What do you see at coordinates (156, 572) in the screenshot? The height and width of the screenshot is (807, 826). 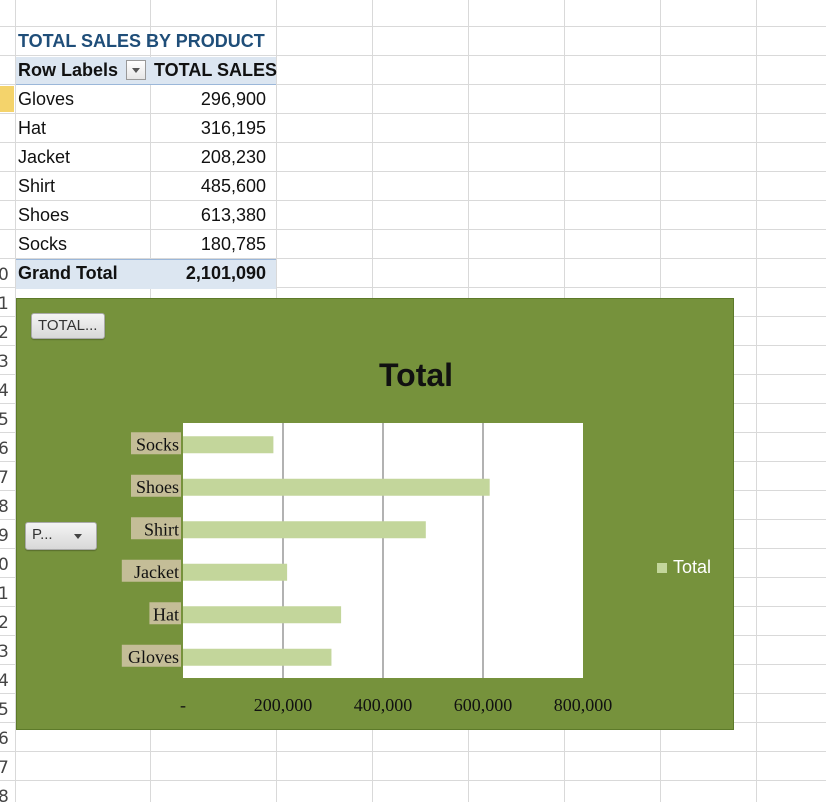 I see `category-label: Jacket` at bounding box center [156, 572].